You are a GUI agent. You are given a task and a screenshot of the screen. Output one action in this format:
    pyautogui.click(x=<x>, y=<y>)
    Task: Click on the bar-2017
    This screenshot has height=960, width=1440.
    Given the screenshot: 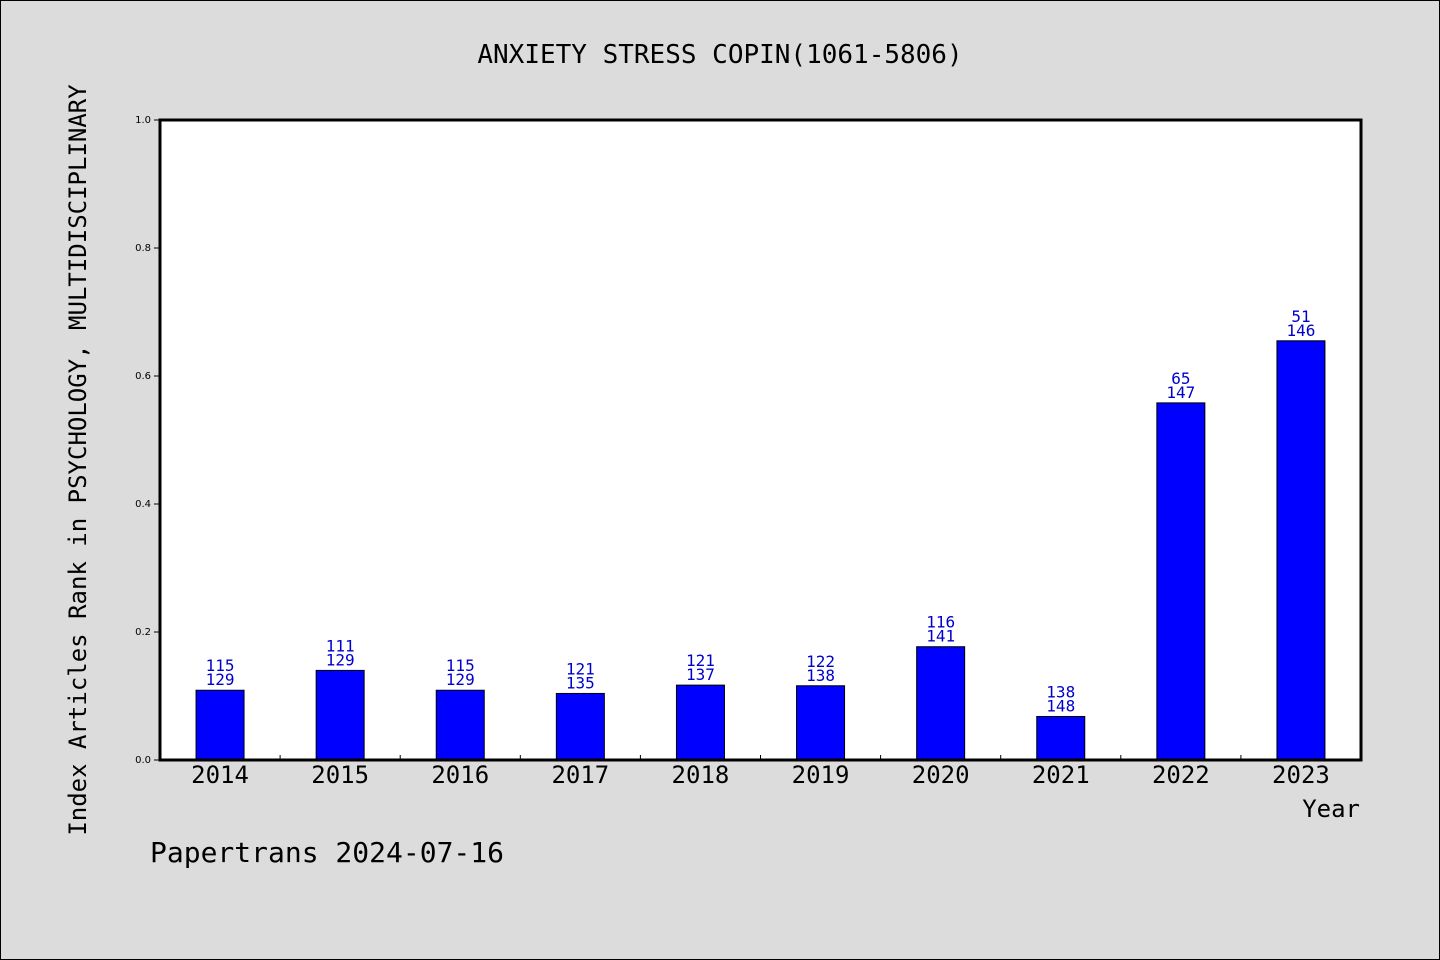 What is the action you would take?
    pyautogui.click(x=580, y=726)
    